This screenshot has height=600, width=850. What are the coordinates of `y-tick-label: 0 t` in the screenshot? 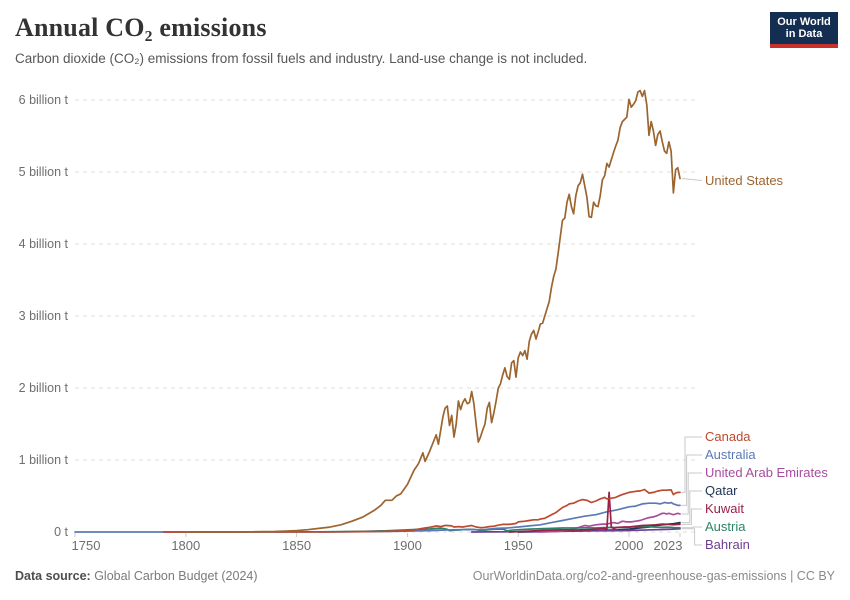 It's located at (61, 532).